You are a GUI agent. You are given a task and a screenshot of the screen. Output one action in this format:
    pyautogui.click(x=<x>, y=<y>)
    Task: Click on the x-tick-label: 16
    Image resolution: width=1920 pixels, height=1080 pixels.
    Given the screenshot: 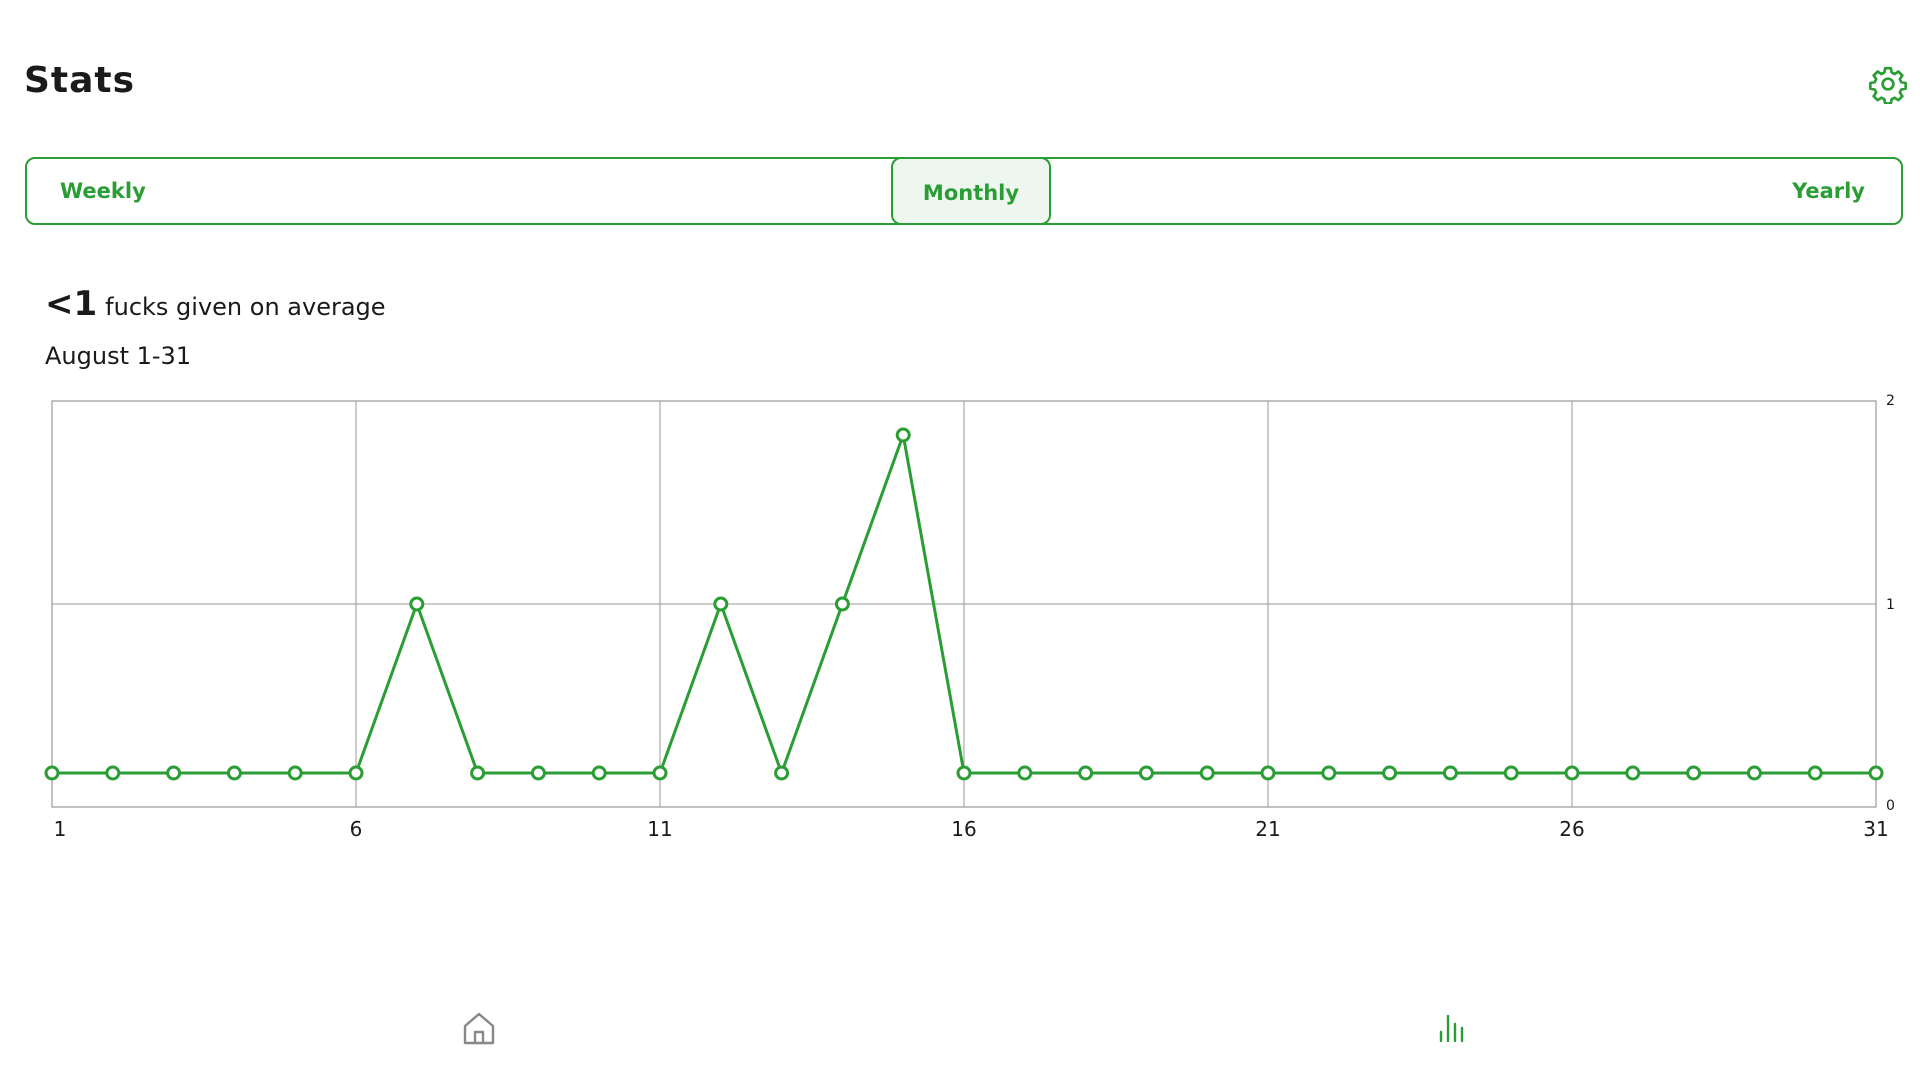 What is the action you would take?
    pyautogui.click(x=963, y=829)
    